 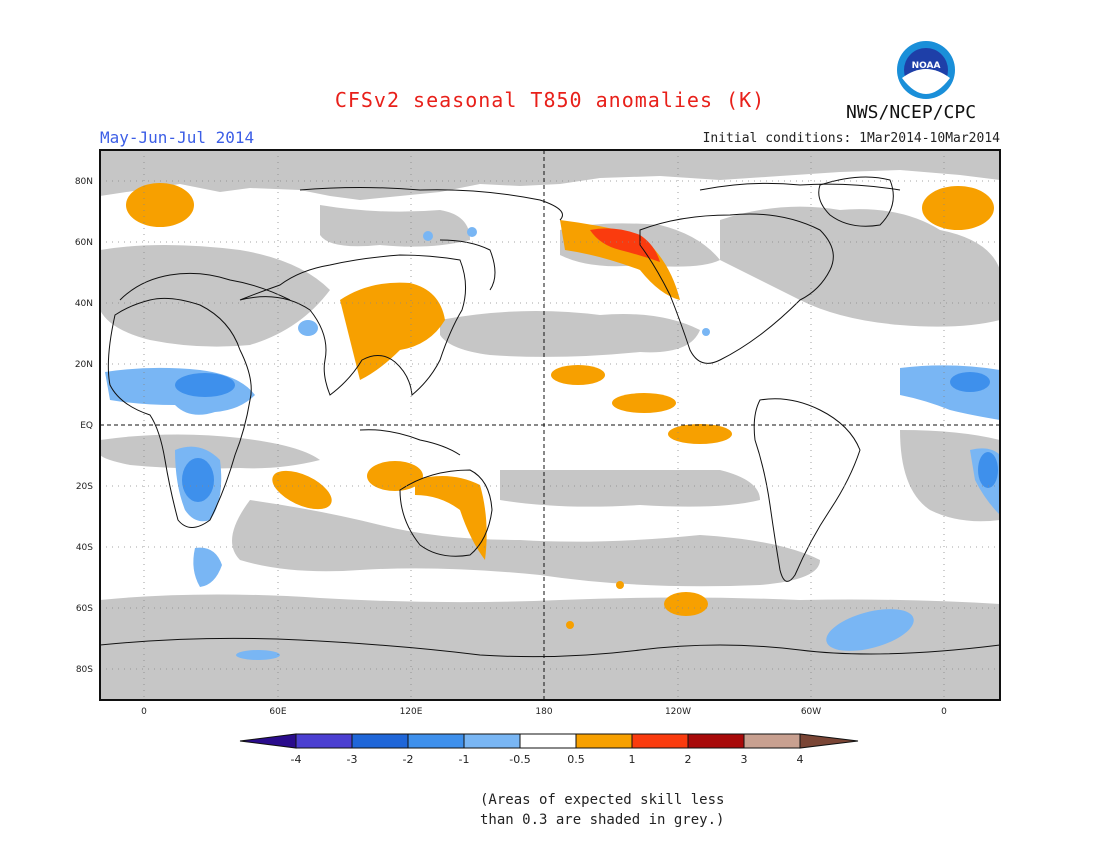 I want to click on lat-label: 80S, so click(x=84, y=670).